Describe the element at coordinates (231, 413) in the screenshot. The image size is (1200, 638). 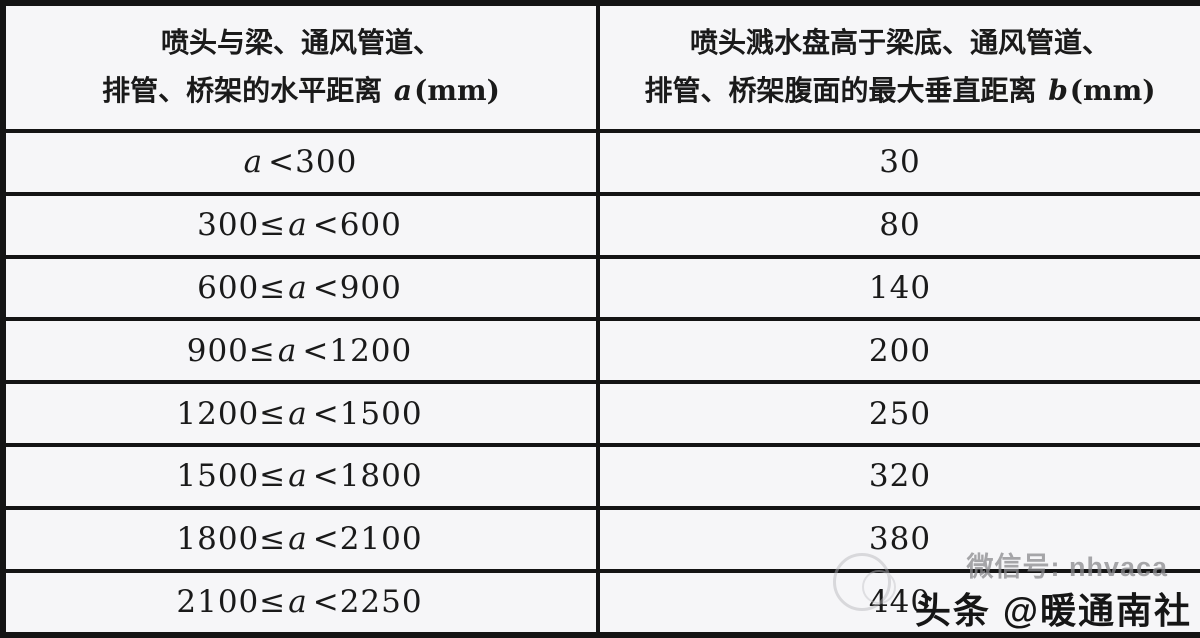
I see `range-pre: 1200≤` at that location.